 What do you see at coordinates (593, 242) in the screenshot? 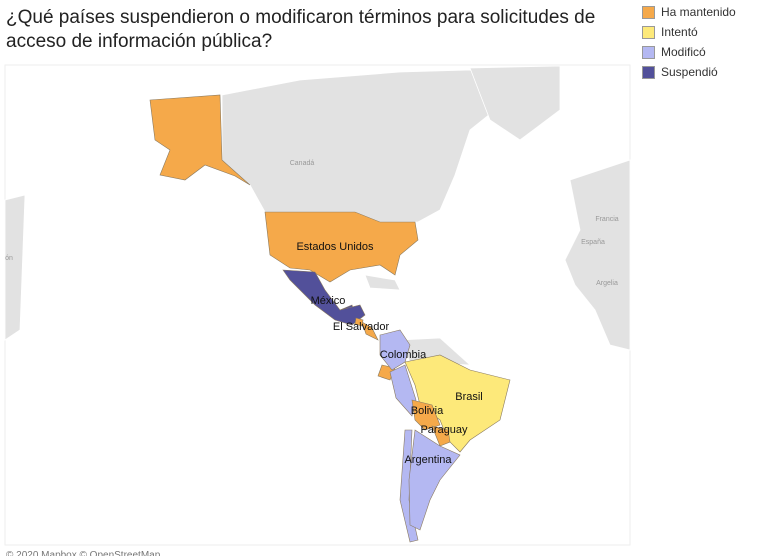
I see `basemap-label: España` at bounding box center [593, 242].